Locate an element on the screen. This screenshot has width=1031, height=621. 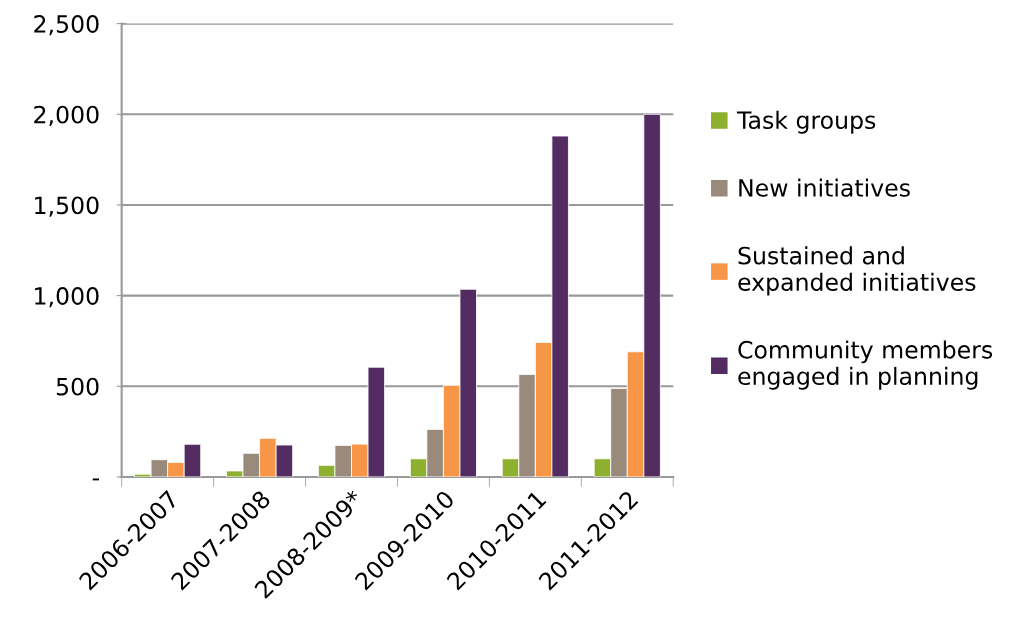
y-tick-label: 1,500 is located at coordinates (67, 206).